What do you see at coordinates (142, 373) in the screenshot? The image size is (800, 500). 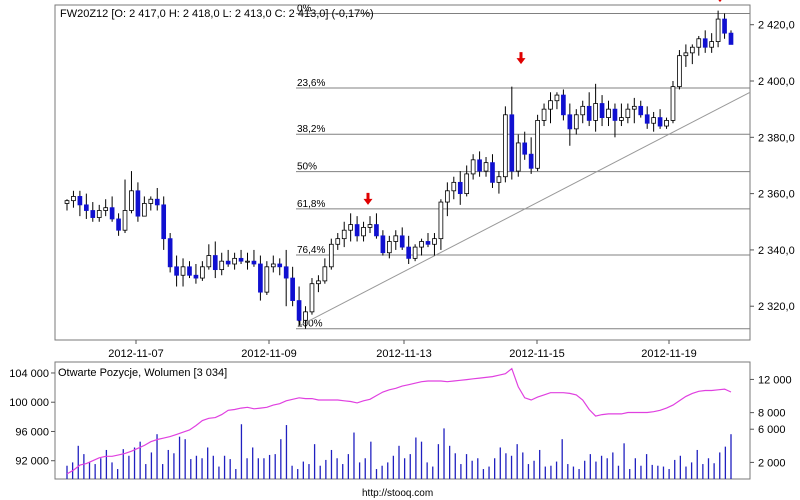 I see `volume-legend: Otwarte Pozycje, Wolumen [3 034]` at bounding box center [142, 373].